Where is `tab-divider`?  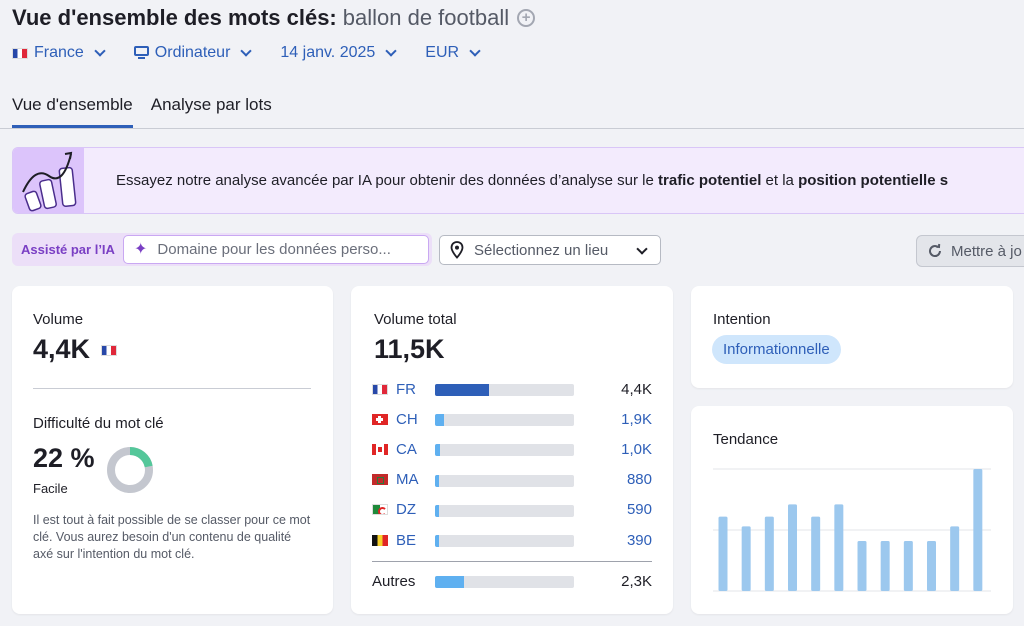
tab-divider is located at coordinates (512, 128).